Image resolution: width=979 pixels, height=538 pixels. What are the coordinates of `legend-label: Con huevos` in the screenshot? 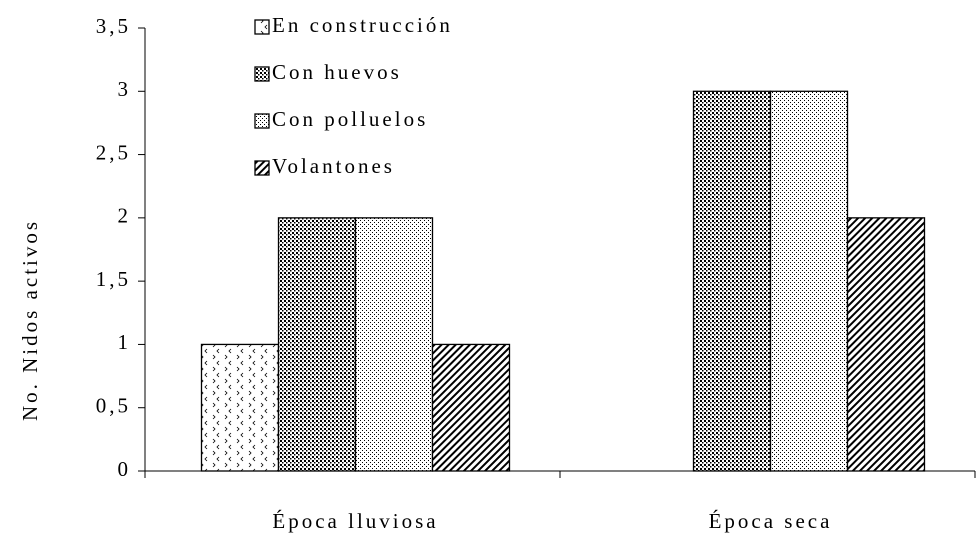 It's located at (337, 72).